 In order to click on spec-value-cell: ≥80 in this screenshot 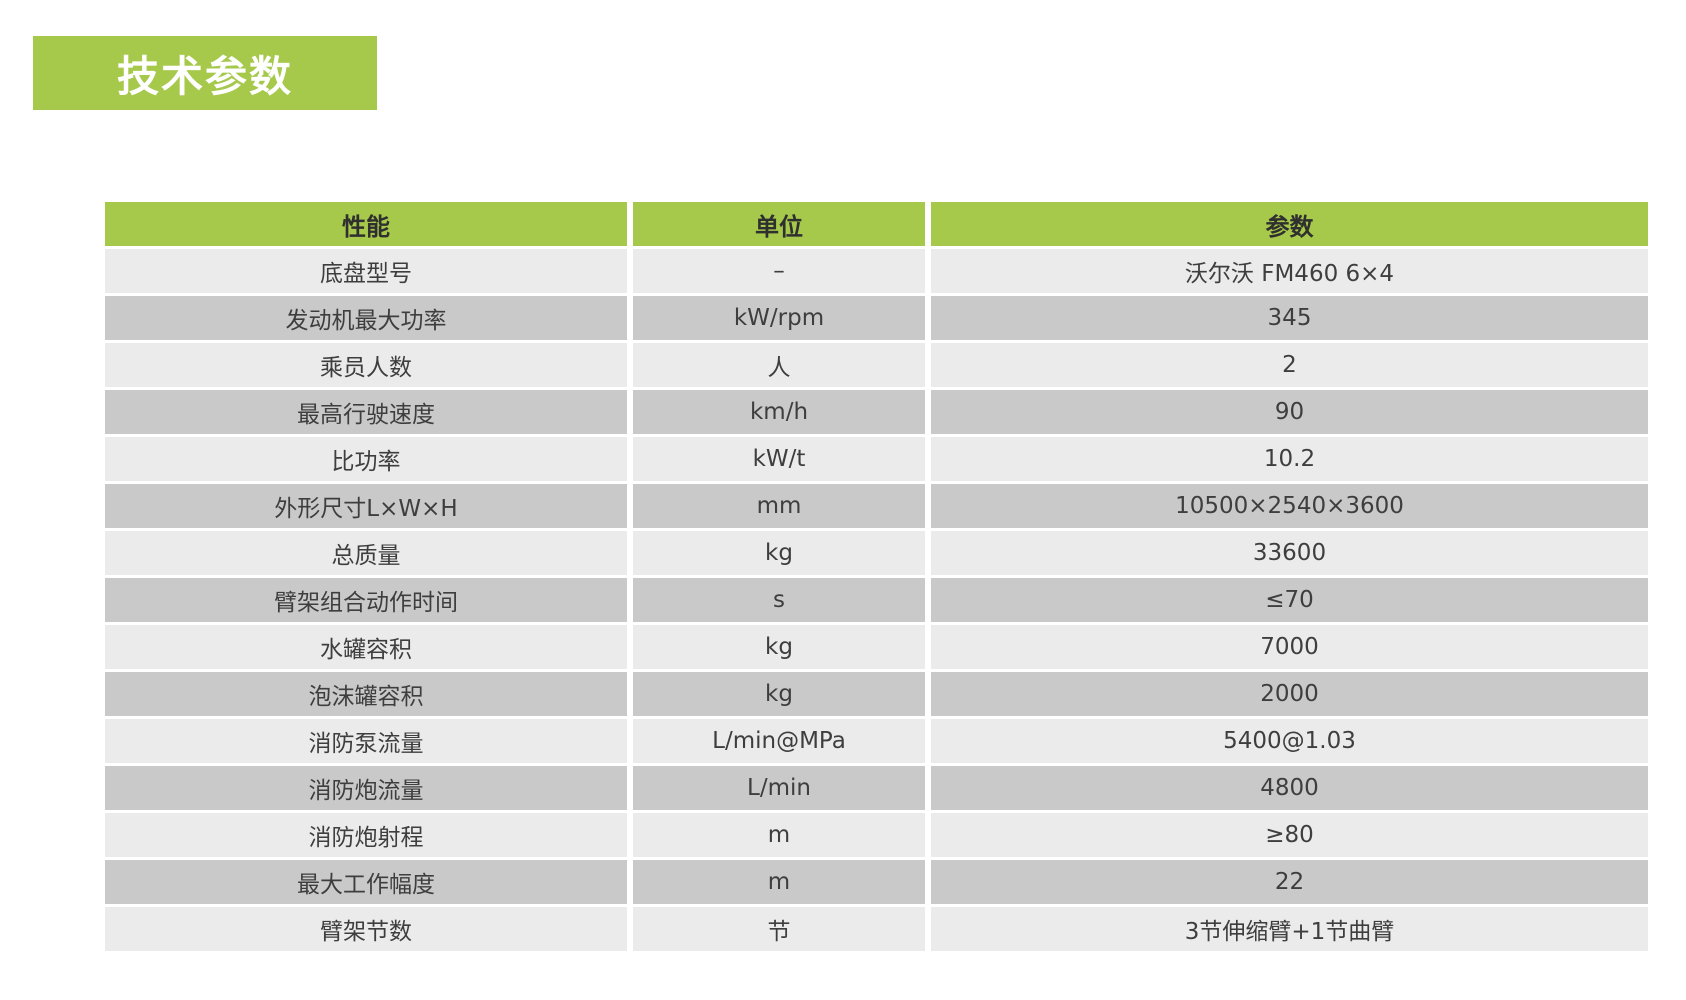, I will do `click(1289, 835)`.